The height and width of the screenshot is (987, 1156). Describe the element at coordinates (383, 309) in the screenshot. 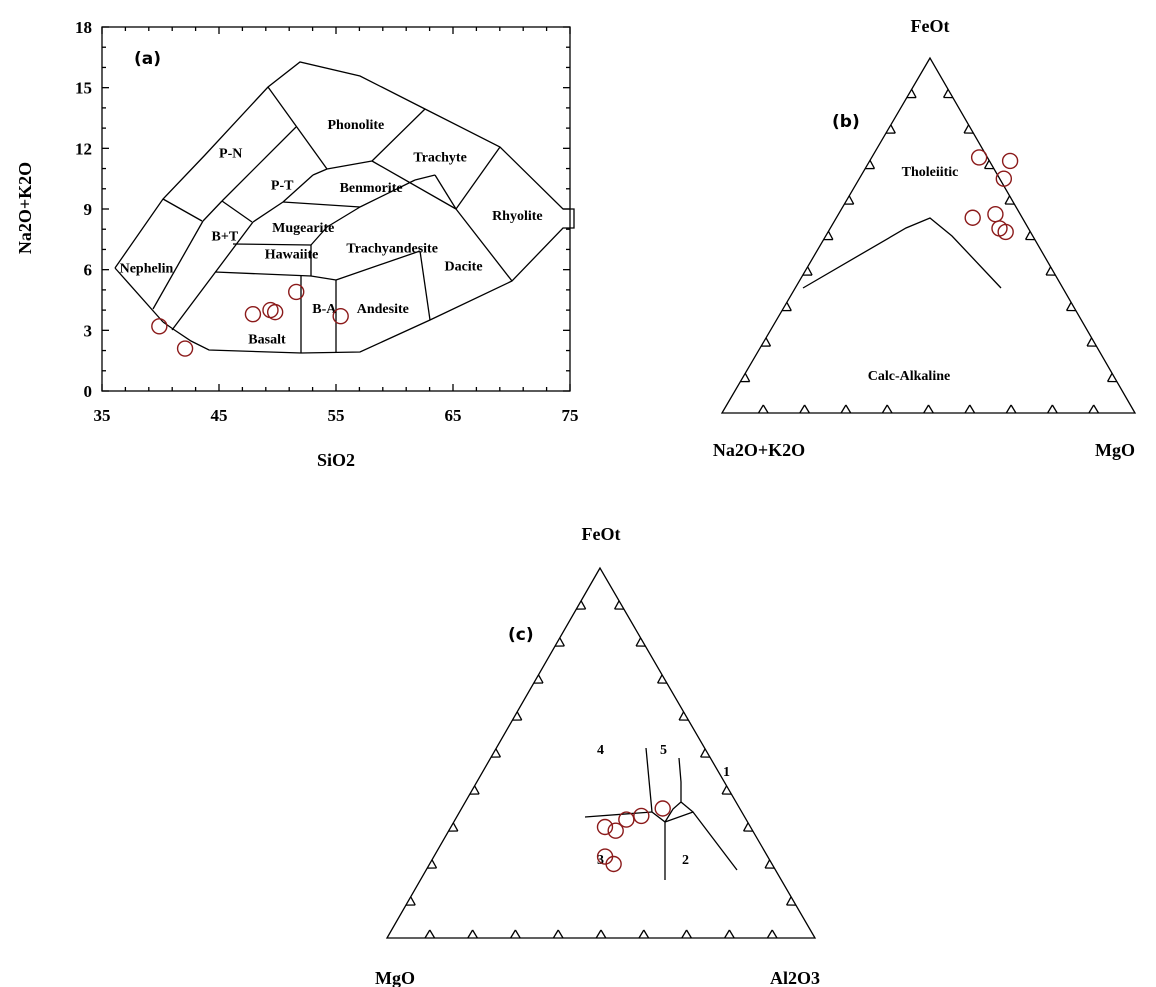

I see `field-label: Andesite` at that location.